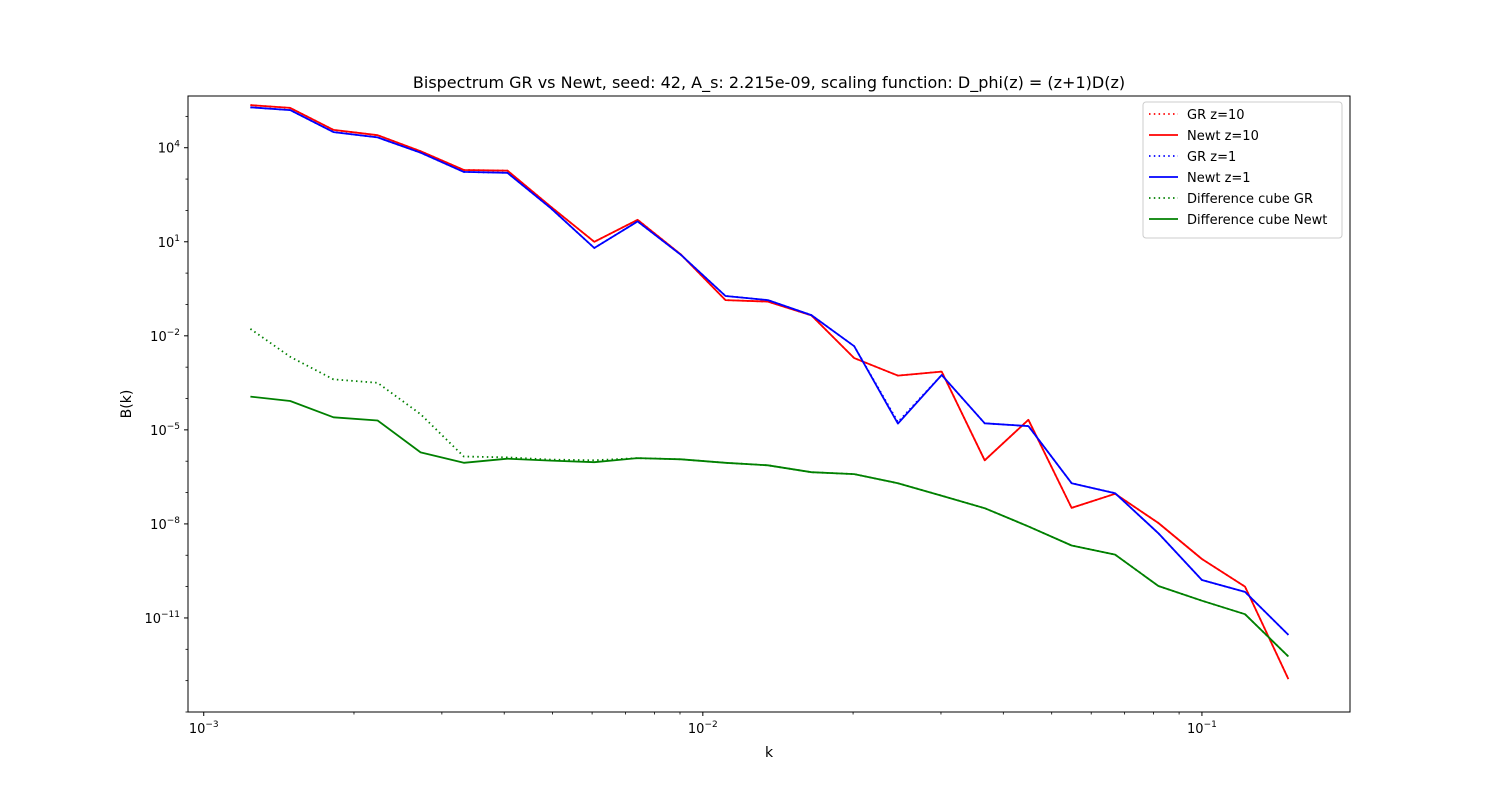  I want to click on y-tick-label: 10⁻¹¹, so click(162, 618).